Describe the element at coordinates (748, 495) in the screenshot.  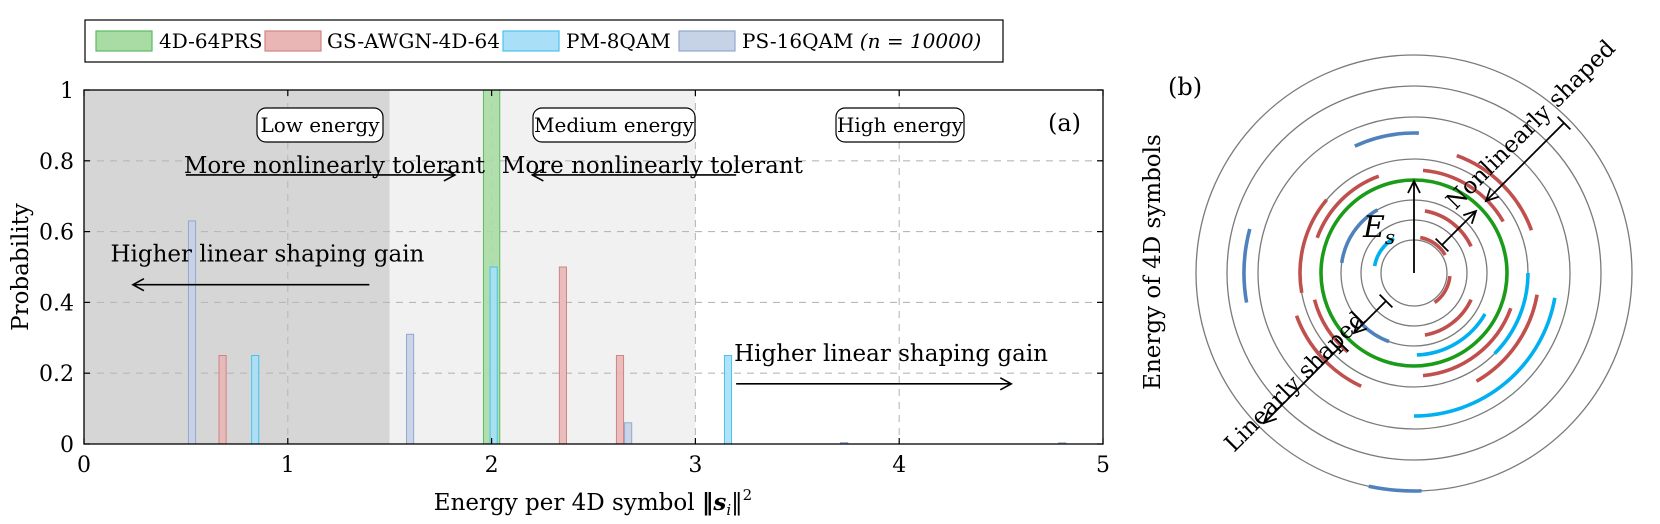
I see `x-axis-title-math-sup: 2` at that location.